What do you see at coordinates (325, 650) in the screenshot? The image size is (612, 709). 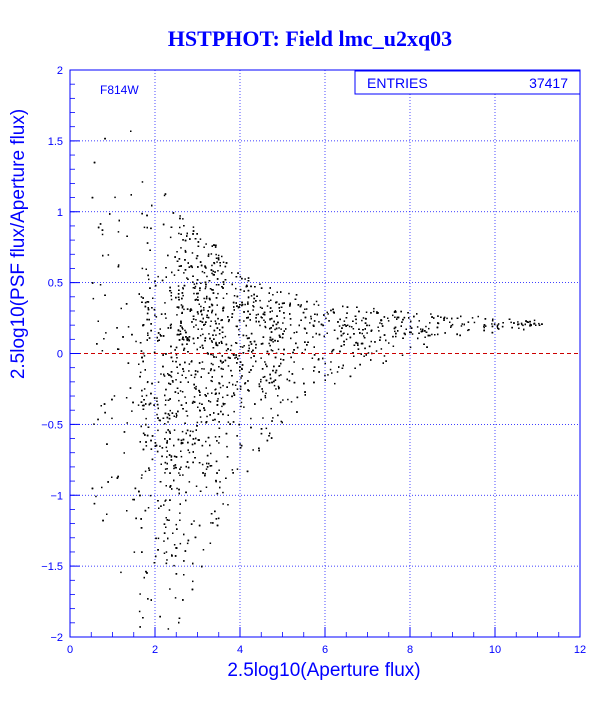 I see `x-tick-label: 6` at bounding box center [325, 650].